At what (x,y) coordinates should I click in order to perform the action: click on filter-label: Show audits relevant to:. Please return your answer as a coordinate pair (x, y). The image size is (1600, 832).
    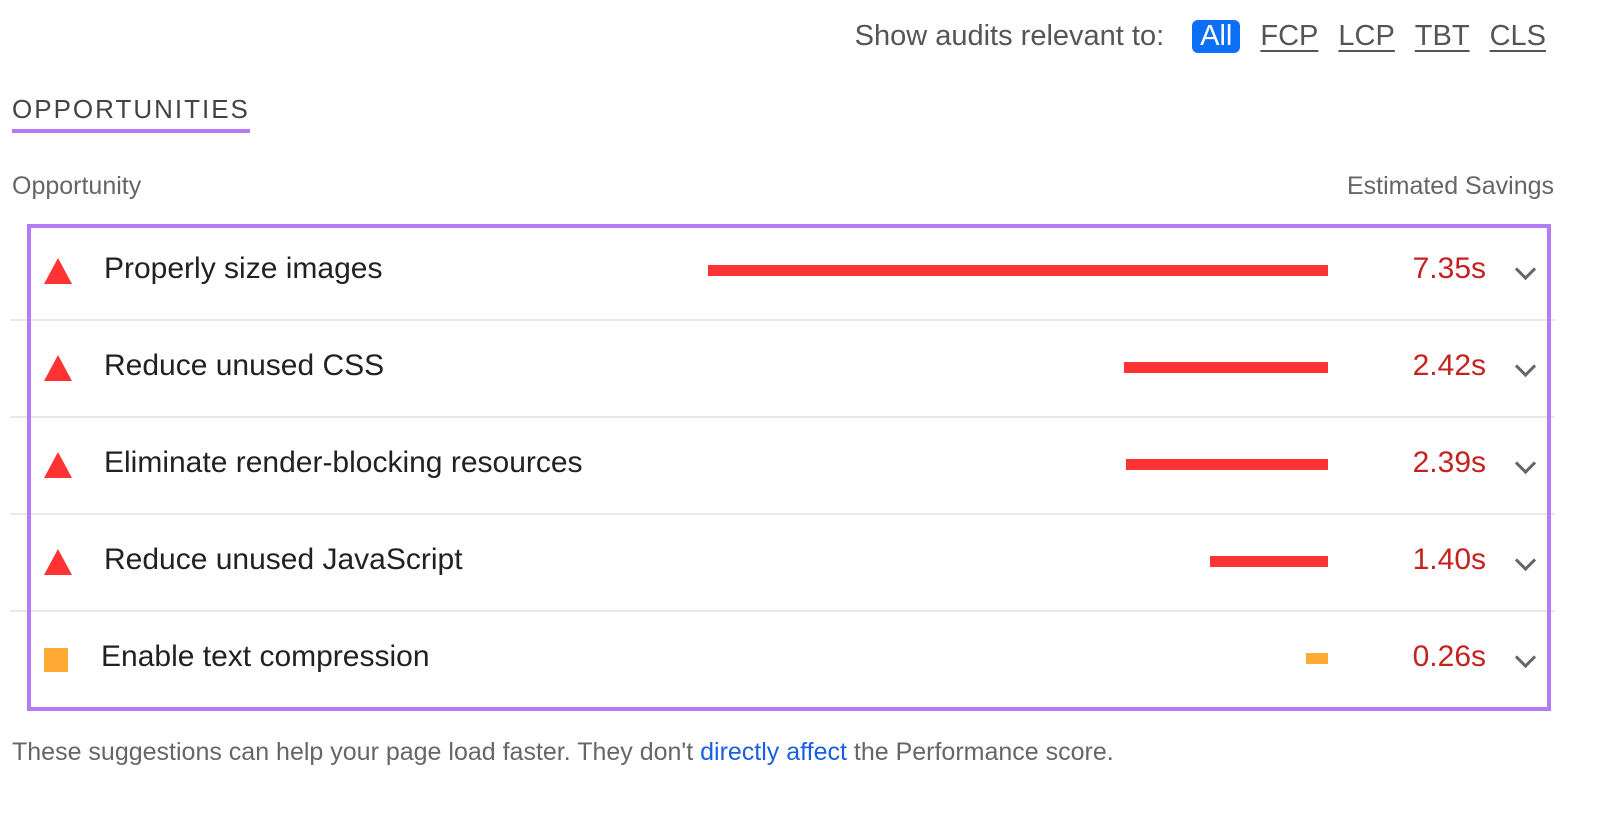
    Looking at the image, I should click on (1009, 36).